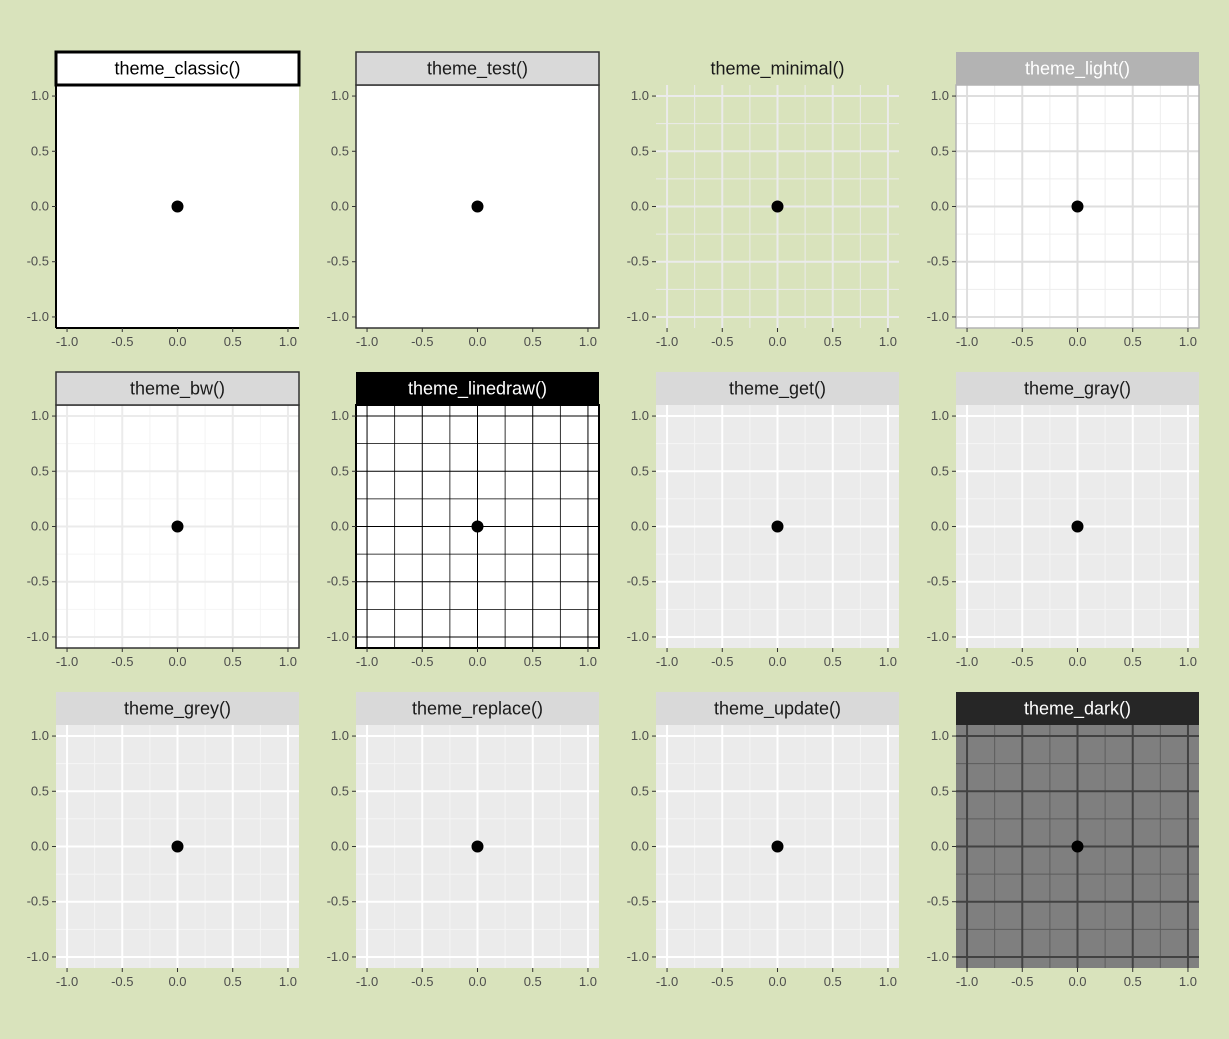  Describe the element at coordinates (177, 389) in the screenshot. I see `strip-label: theme_bw()` at that location.